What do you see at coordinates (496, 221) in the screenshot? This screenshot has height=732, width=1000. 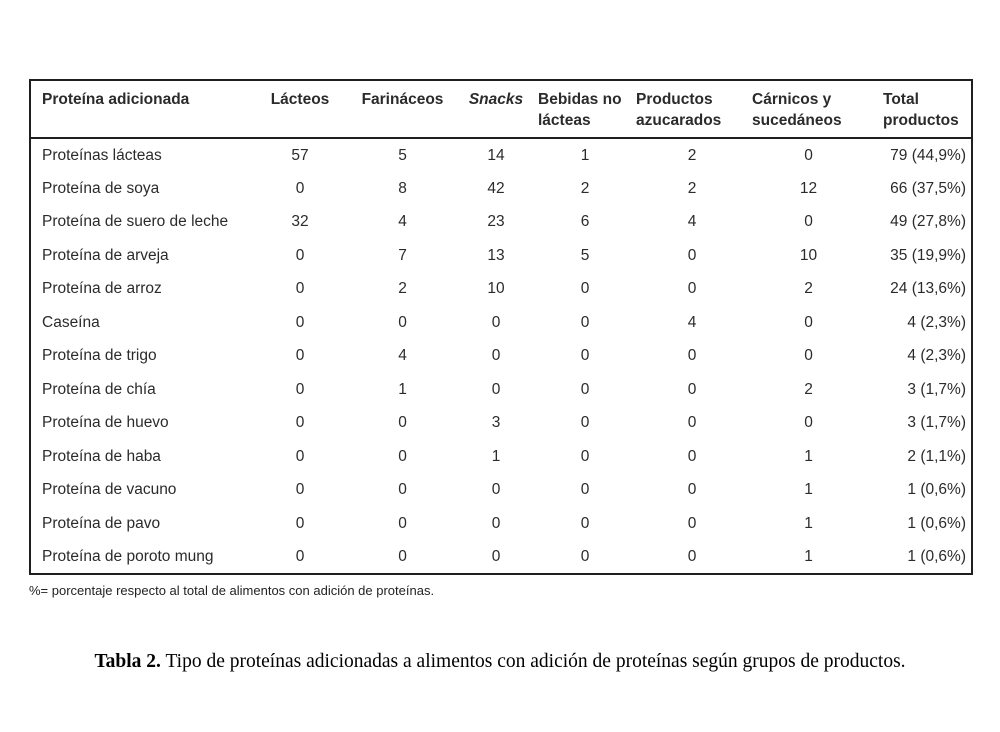 I see `value-cell: 23` at bounding box center [496, 221].